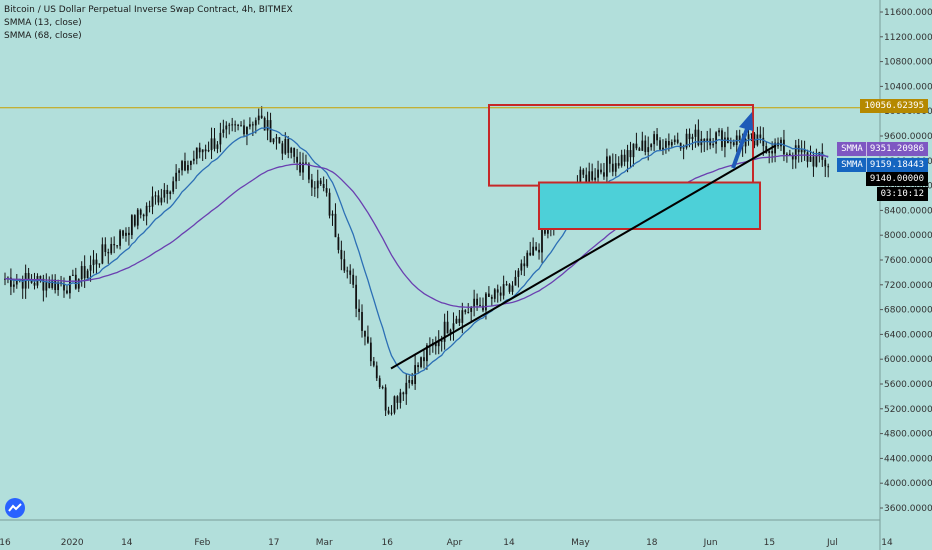 This screenshot has width=932, height=550. Describe the element at coordinates (854, 149) in the screenshot. I see `smma-68-tag-key: SMMA` at that location.